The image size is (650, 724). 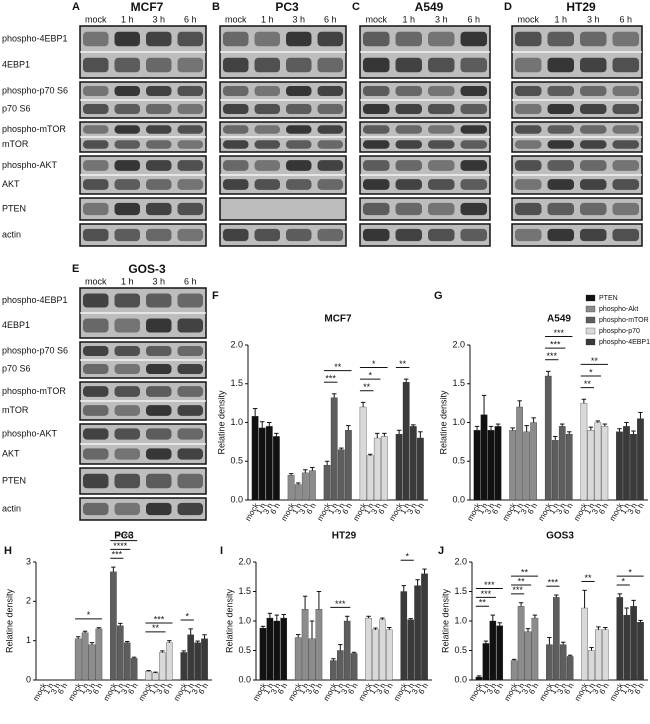 I want to click on lane-label: 6 h, so click(x=190, y=19).